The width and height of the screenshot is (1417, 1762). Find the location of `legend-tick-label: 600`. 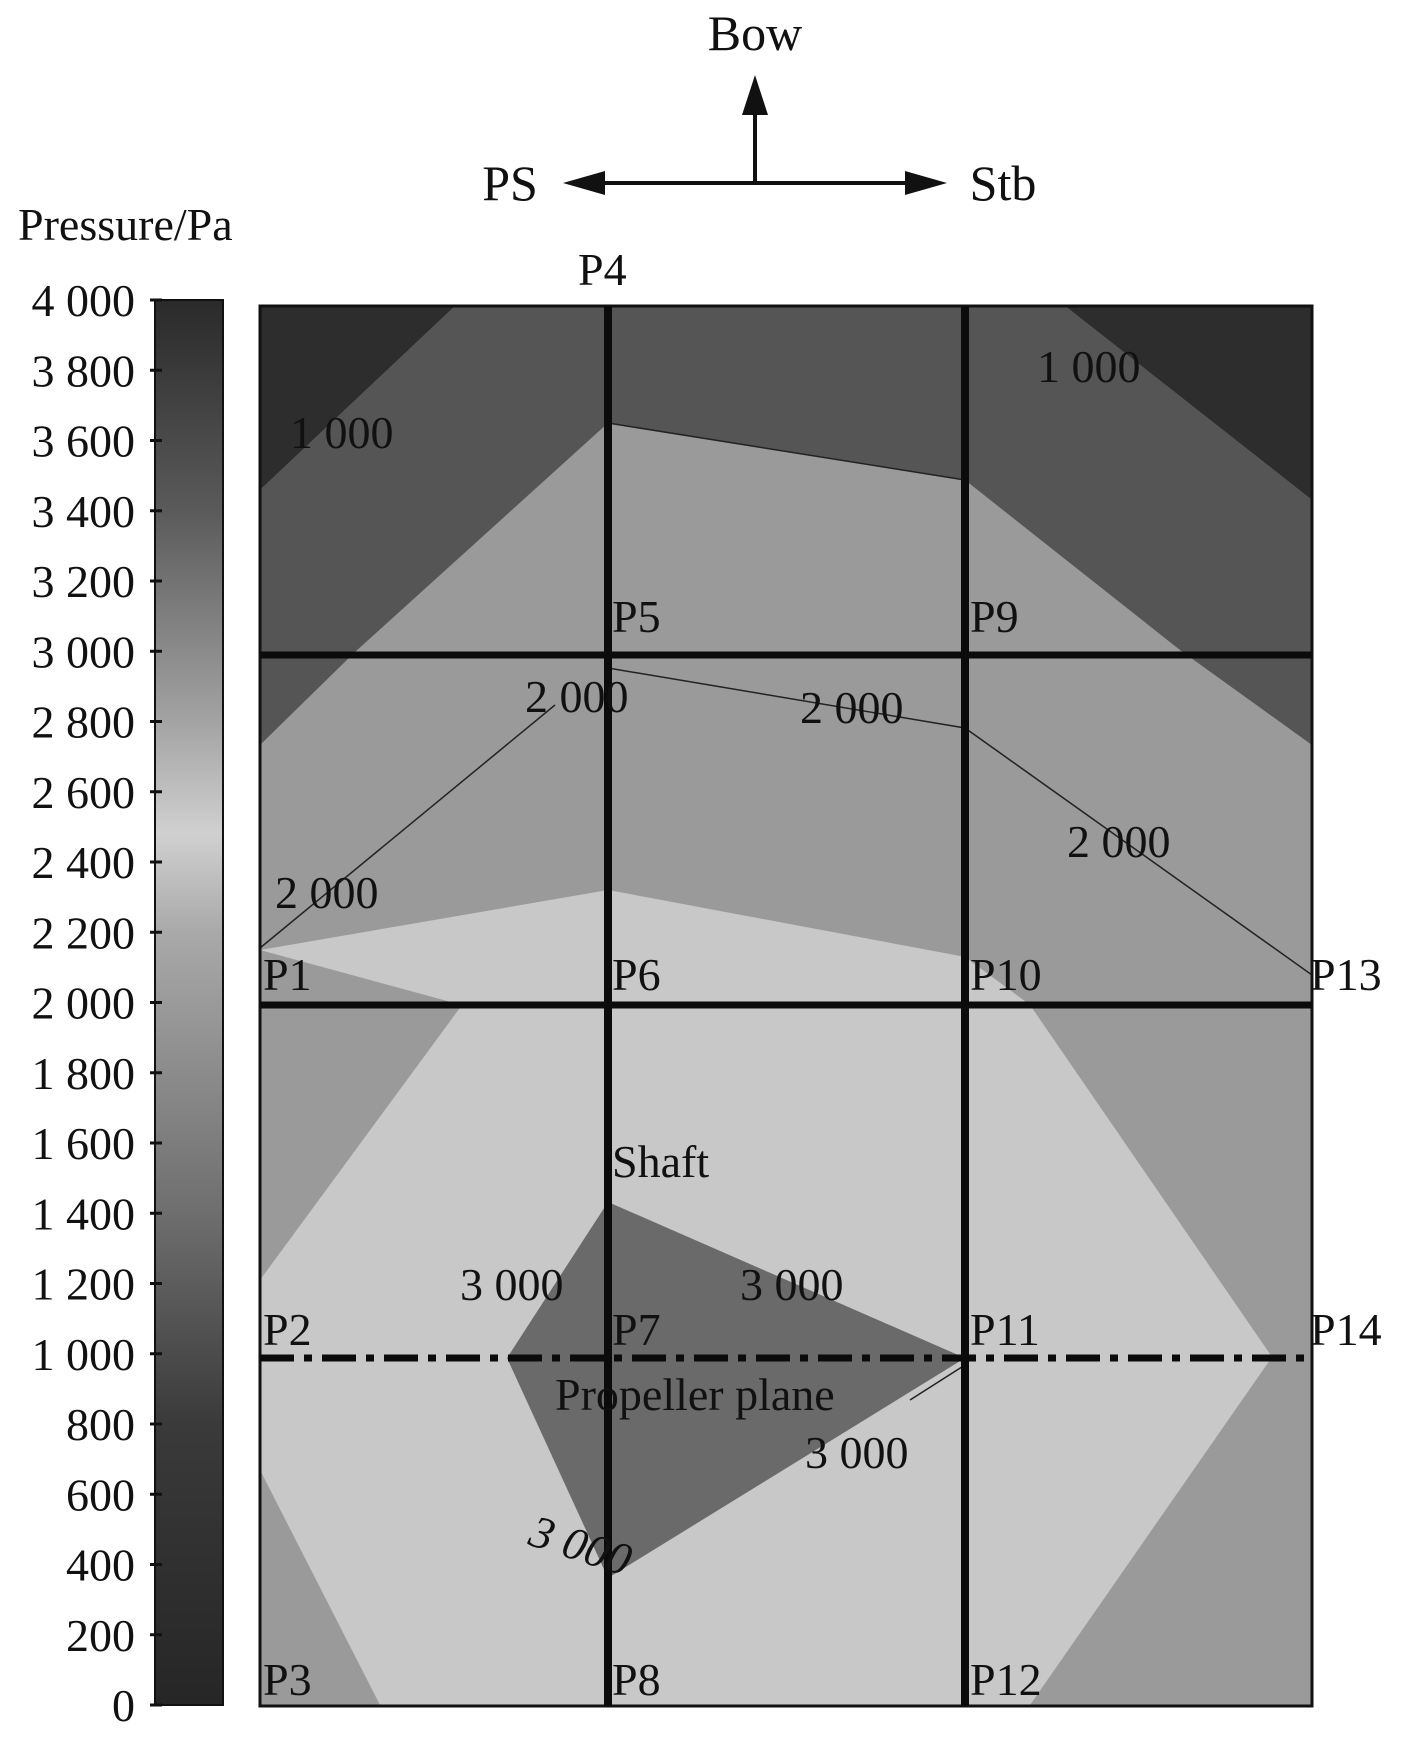

legend-tick-label: 600 is located at coordinates (100, 1494).